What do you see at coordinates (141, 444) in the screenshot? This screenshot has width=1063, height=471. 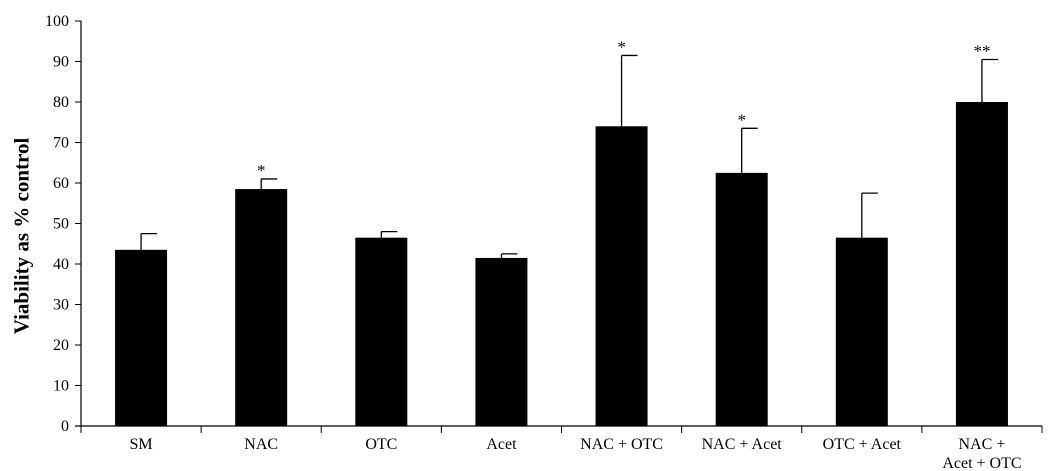 I see `x-tick-label: SM` at bounding box center [141, 444].